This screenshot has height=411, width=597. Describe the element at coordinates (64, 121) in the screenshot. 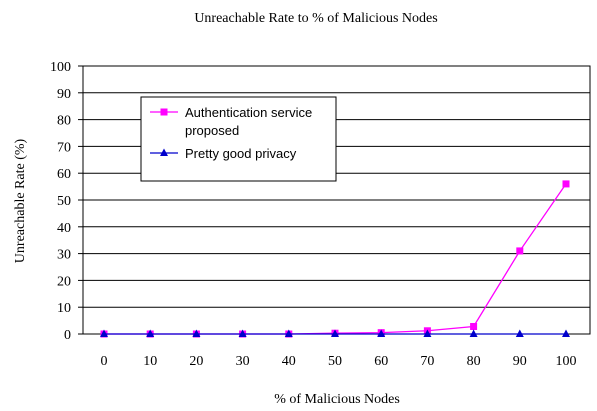

I see `y-tick-label: 80` at that location.